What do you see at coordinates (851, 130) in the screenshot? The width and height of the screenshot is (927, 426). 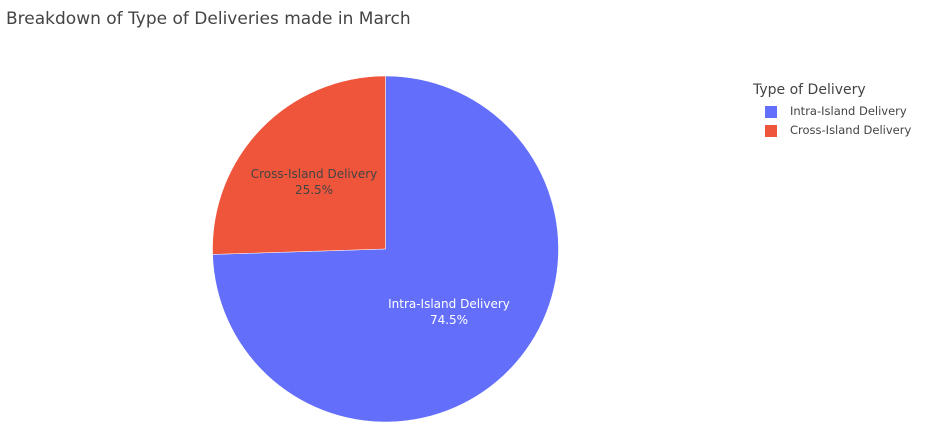 I see `legend-label-cross-island: Cross-Island Delivery` at bounding box center [851, 130].